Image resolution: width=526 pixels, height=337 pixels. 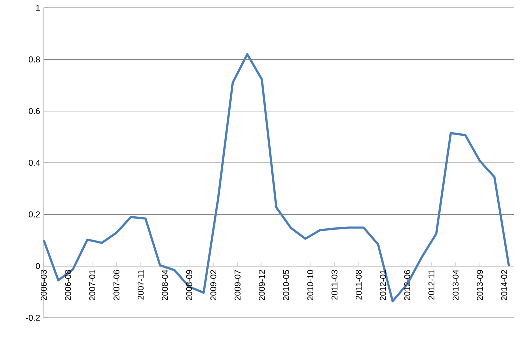 I want to click on x-tick-label: 2012-01, so click(x=383, y=285).